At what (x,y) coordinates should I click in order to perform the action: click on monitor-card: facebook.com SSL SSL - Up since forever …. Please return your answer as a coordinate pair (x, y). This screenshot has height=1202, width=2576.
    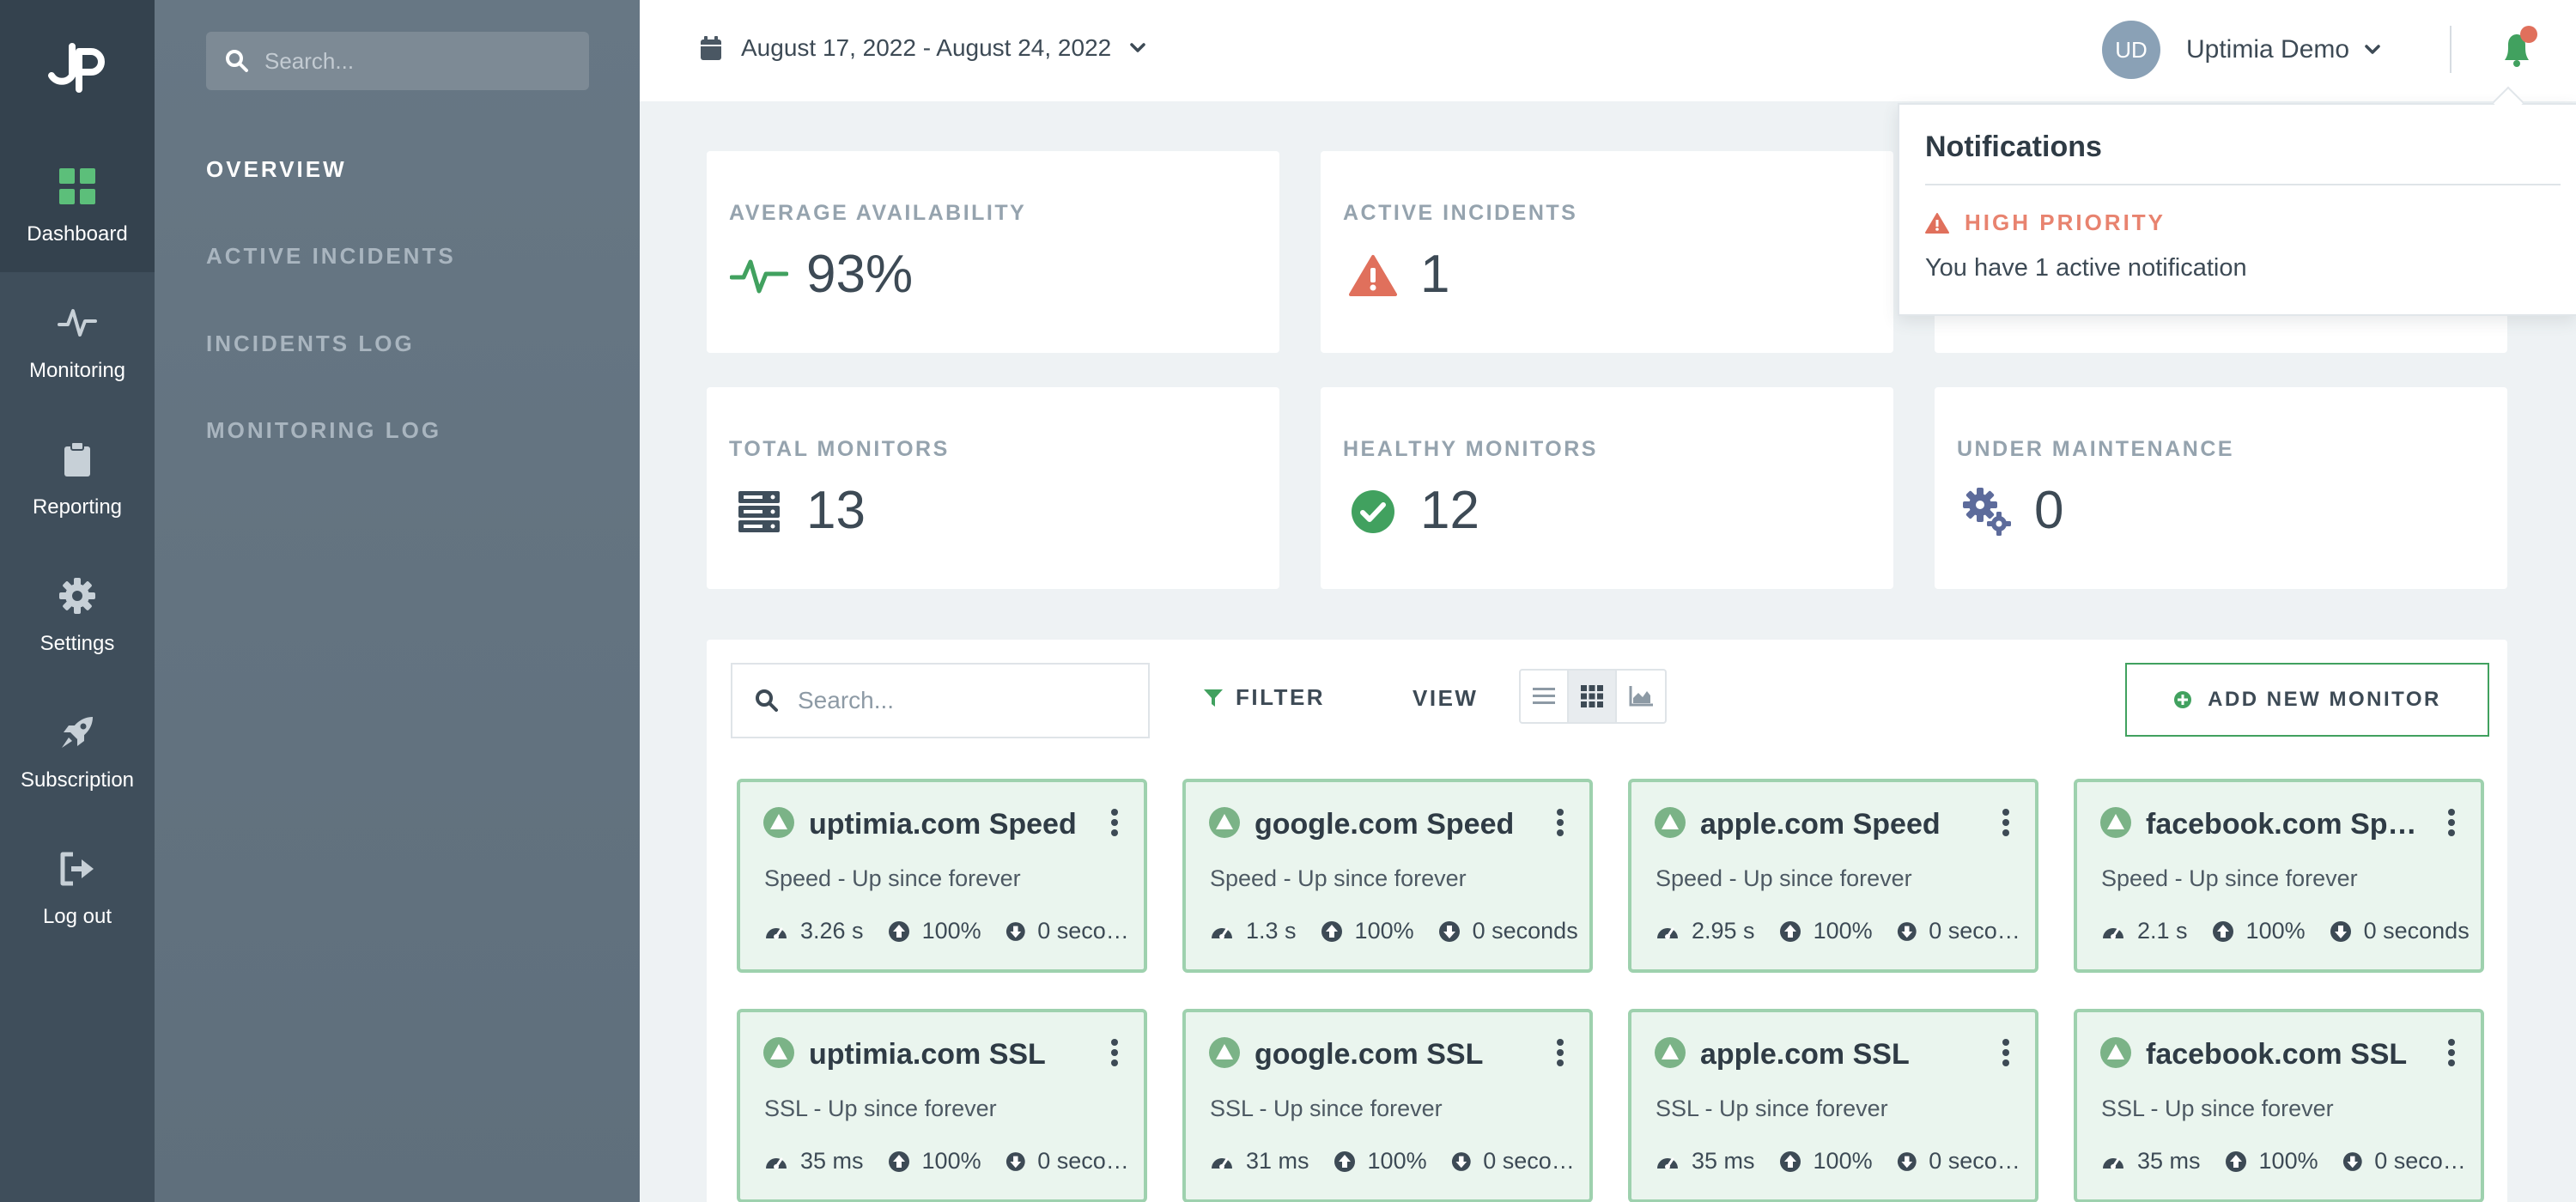
    Looking at the image, I should click on (2279, 1105).